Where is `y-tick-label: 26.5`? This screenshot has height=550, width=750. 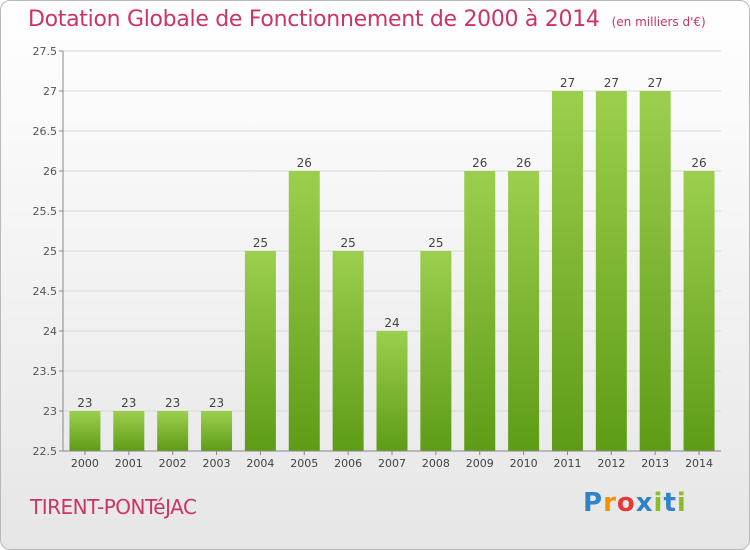
y-tick-label: 26.5 is located at coordinates (45, 131).